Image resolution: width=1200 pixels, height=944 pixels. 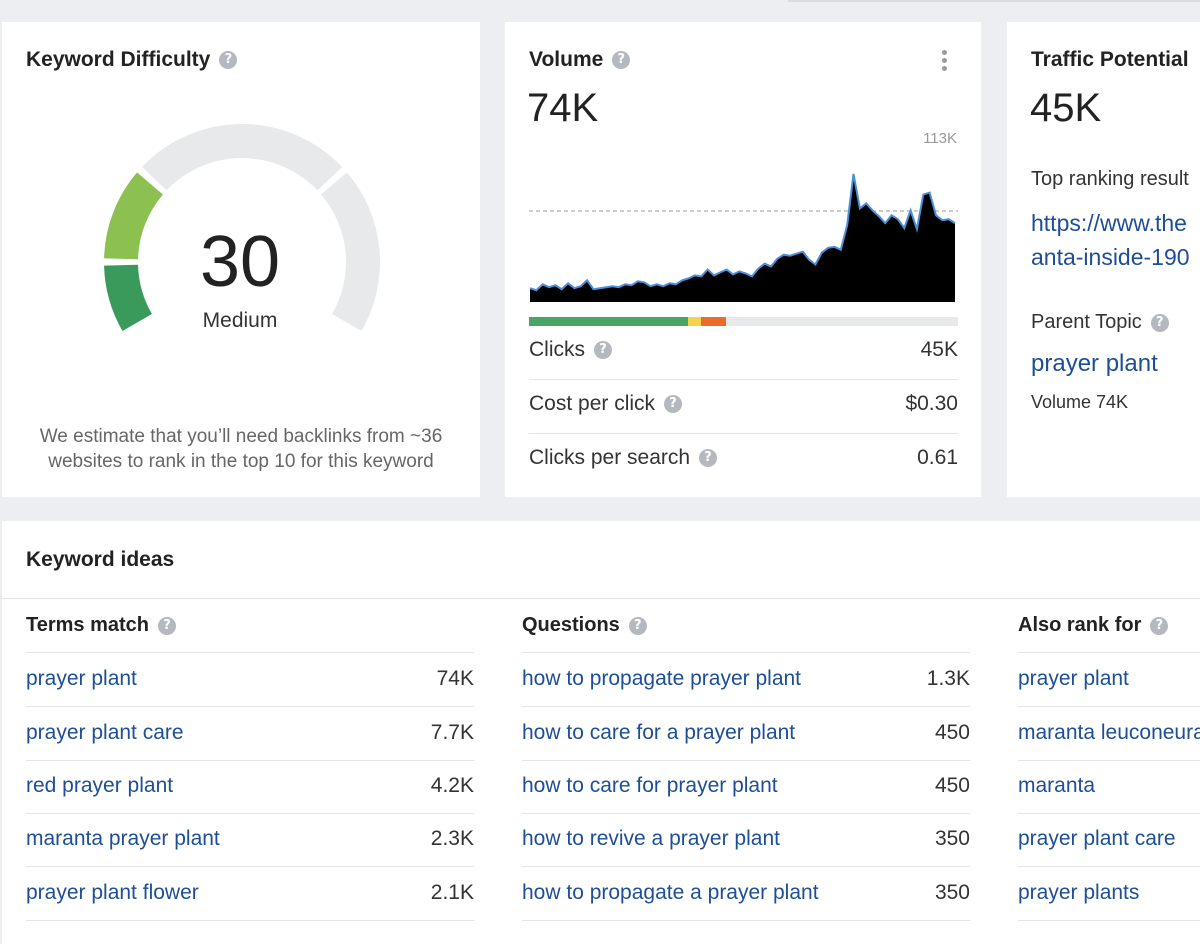 What do you see at coordinates (563, 108) in the screenshot?
I see `volume-value: 74K` at bounding box center [563, 108].